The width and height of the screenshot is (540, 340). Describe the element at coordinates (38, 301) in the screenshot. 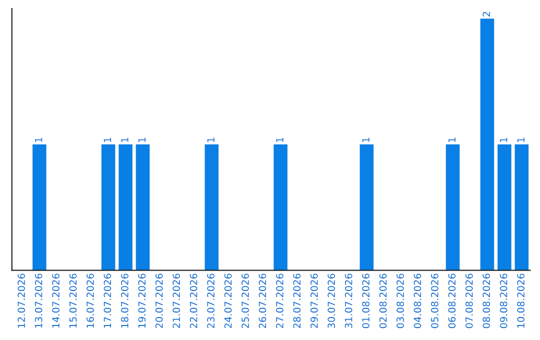

I see `x-tick-label: 13.07.2026` at that location.